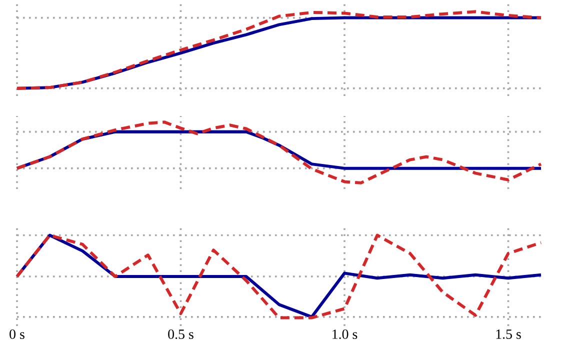 The image size is (575, 359). Describe the element at coordinates (508, 334) in the screenshot. I see `x-tick-label: 1.5 s` at that location.